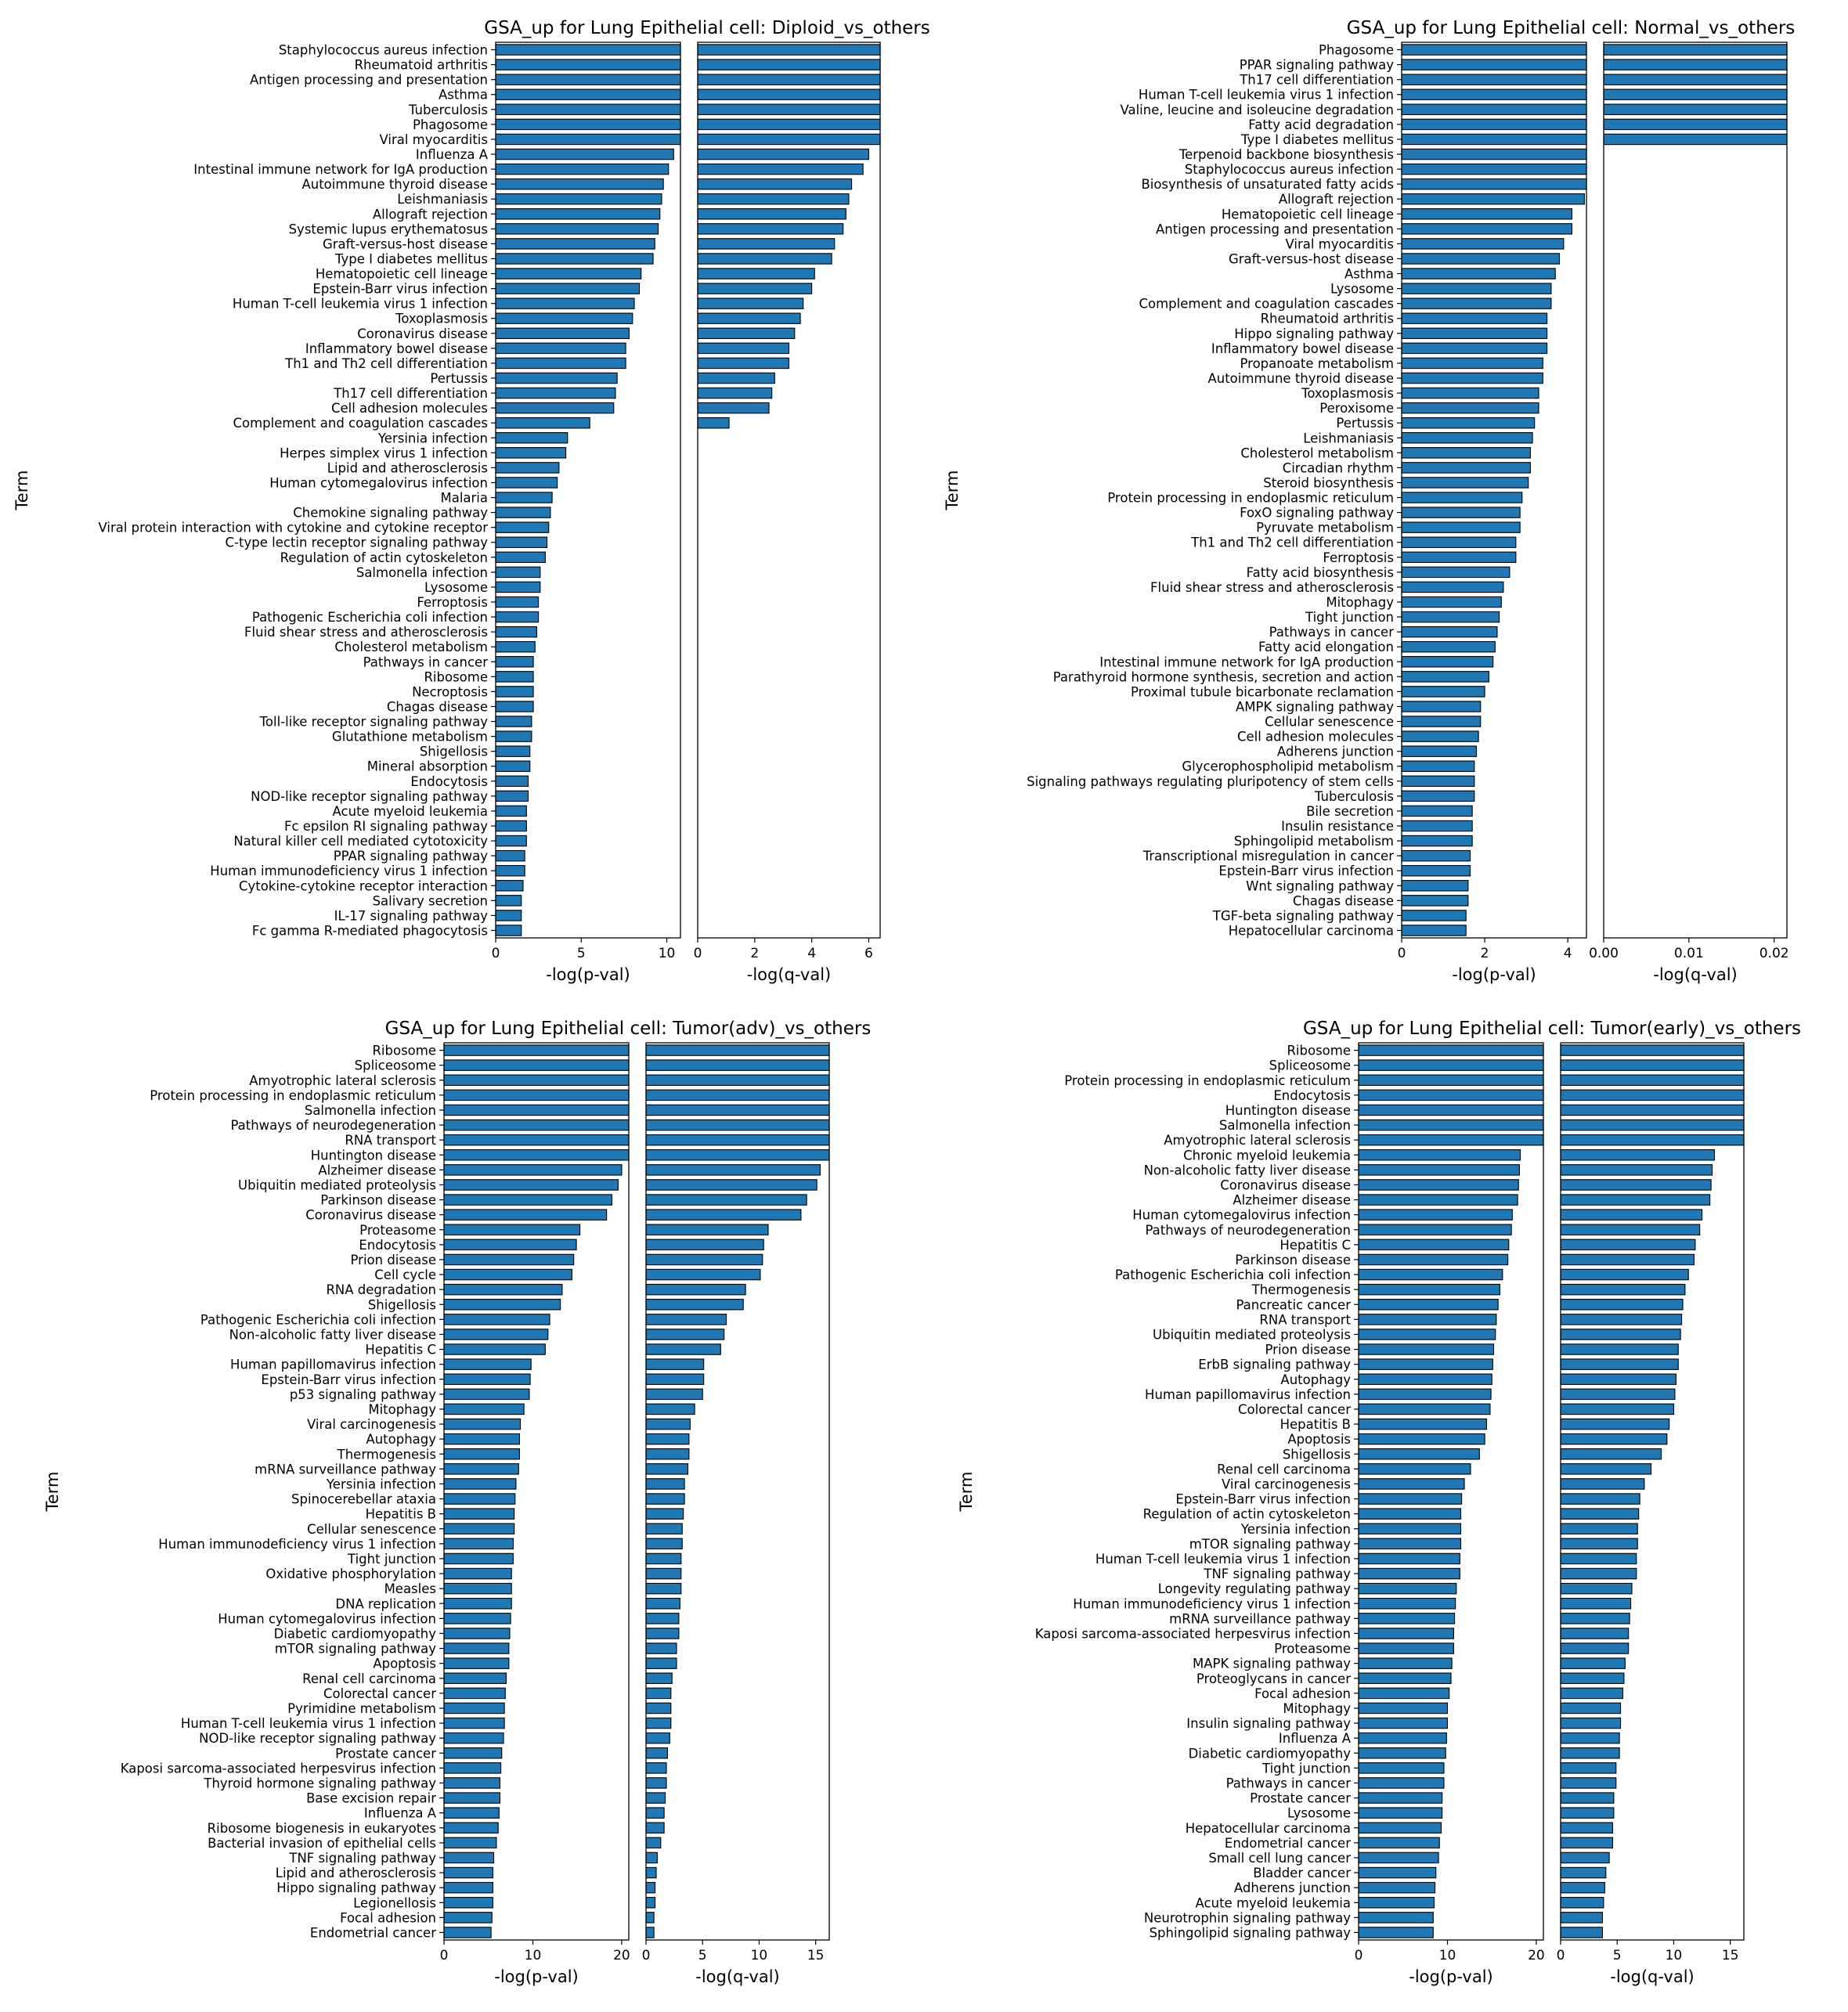 This screenshot has height=2012, width=1848. What do you see at coordinates (1319, 1439) in the screenshot?
I see `term-label: Apoptosis` at bounding box center [1319, 1439].